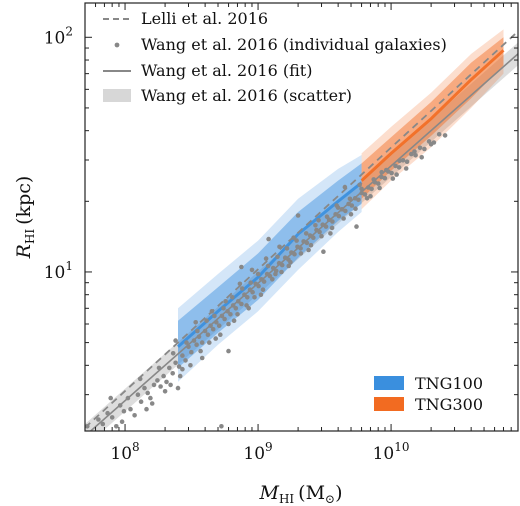  I want to click on legend-label-wang-scatter: Wang et al. 2016 (scatter), so click(246, 95).